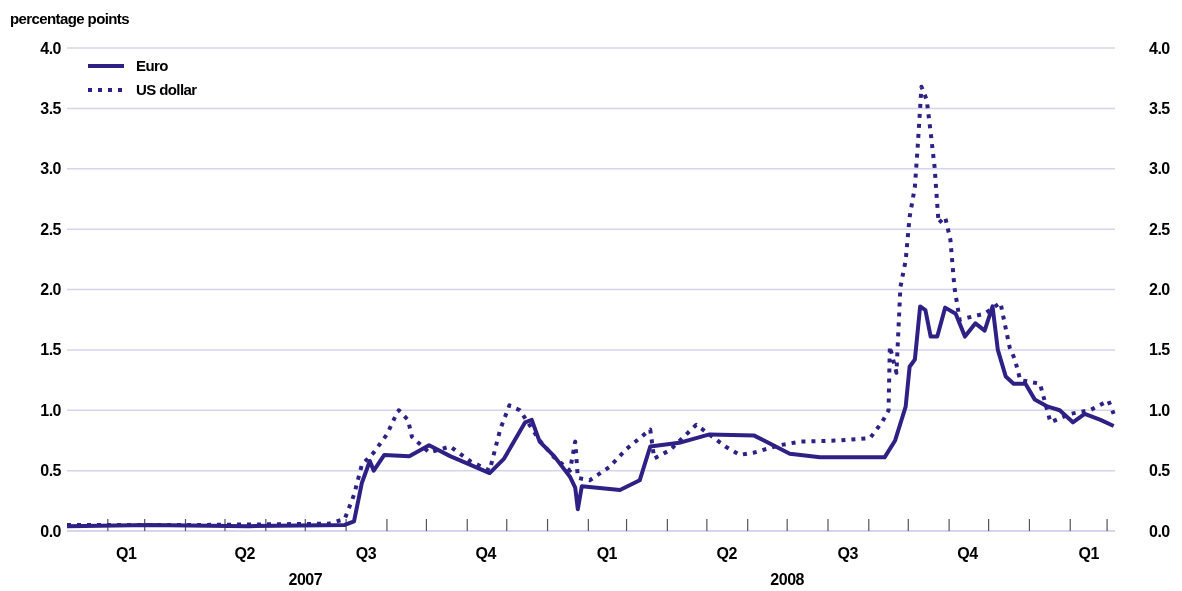 The width and height of the screenshot is (1182, 591). I want to click on y-tick-label: 2.0, so click(51, 290).